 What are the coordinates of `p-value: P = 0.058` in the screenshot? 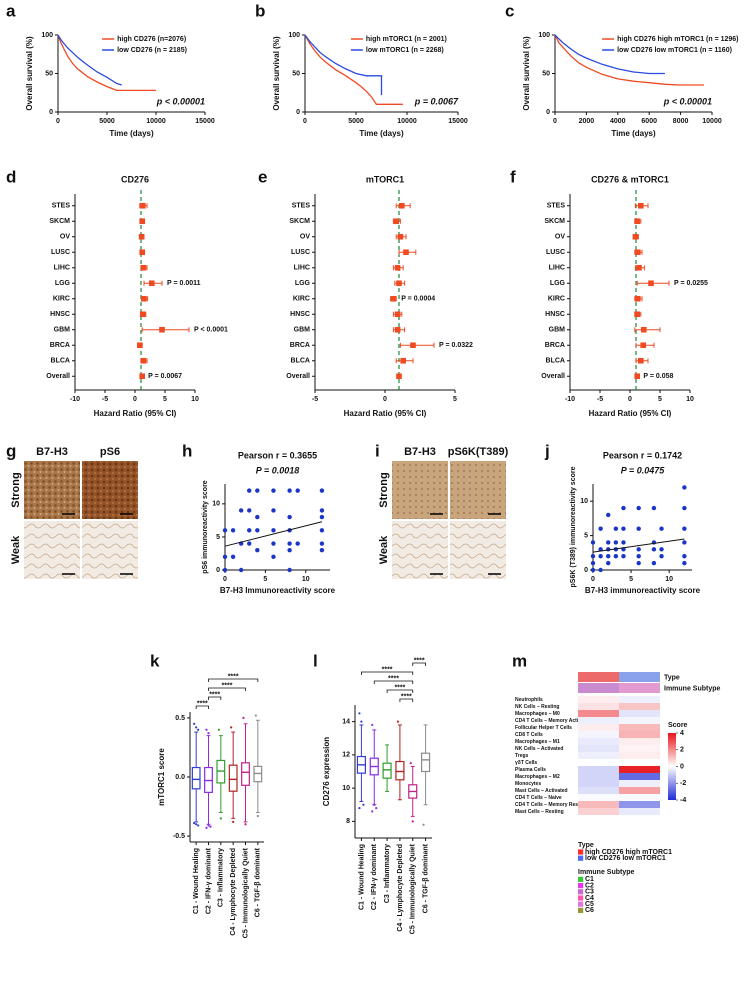 It's located at (658, 376).